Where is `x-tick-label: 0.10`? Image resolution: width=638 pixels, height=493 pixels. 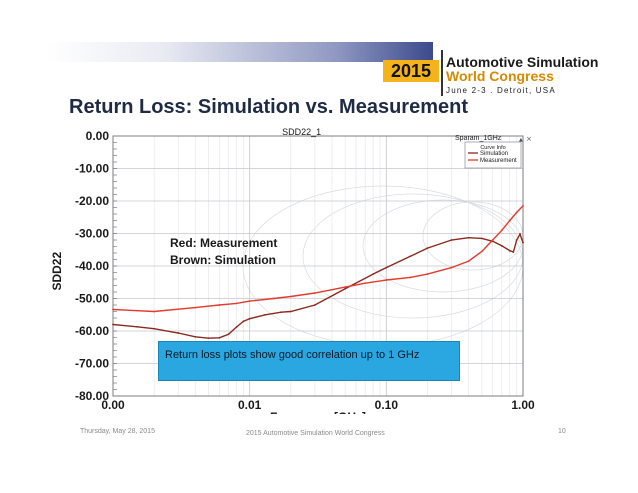 x-tick-label: 0.10 is located at coordinates (387, 405).